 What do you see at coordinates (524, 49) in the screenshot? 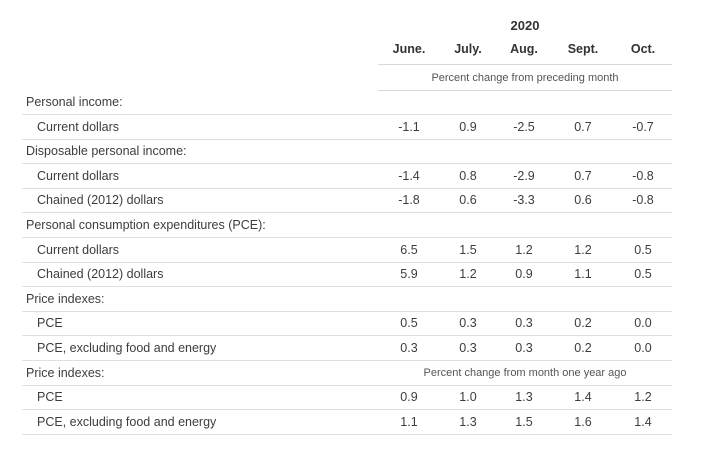
I see `month-header: Aug.` at bounding box center [524, 49].